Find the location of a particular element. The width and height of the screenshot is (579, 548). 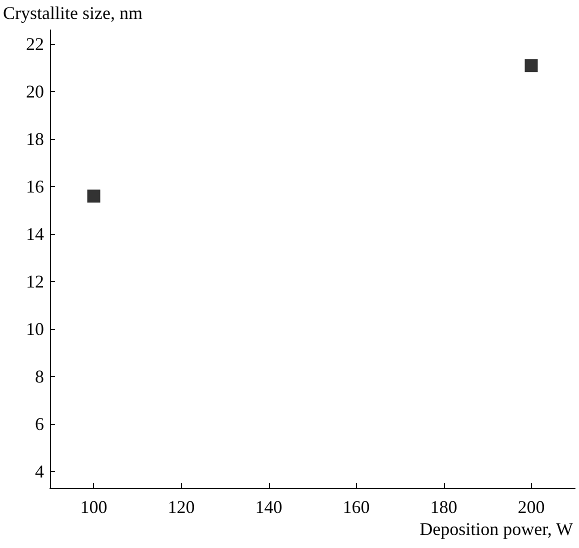

x-tick-label: 180 is located at coordinates (444, 507).